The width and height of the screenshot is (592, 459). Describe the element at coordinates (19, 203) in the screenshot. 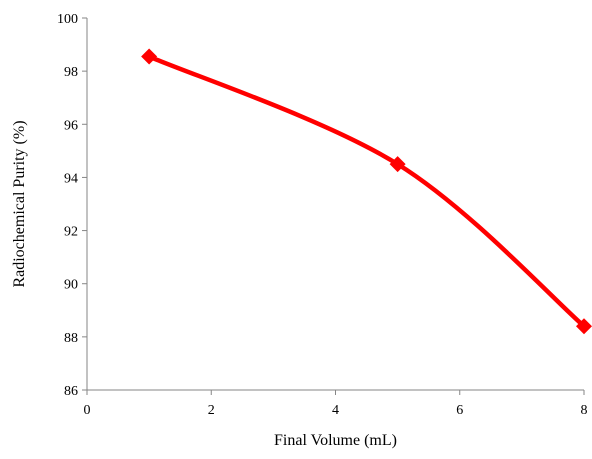

I see `y-axis-title: Radiochemical Purity (%)` at that location.